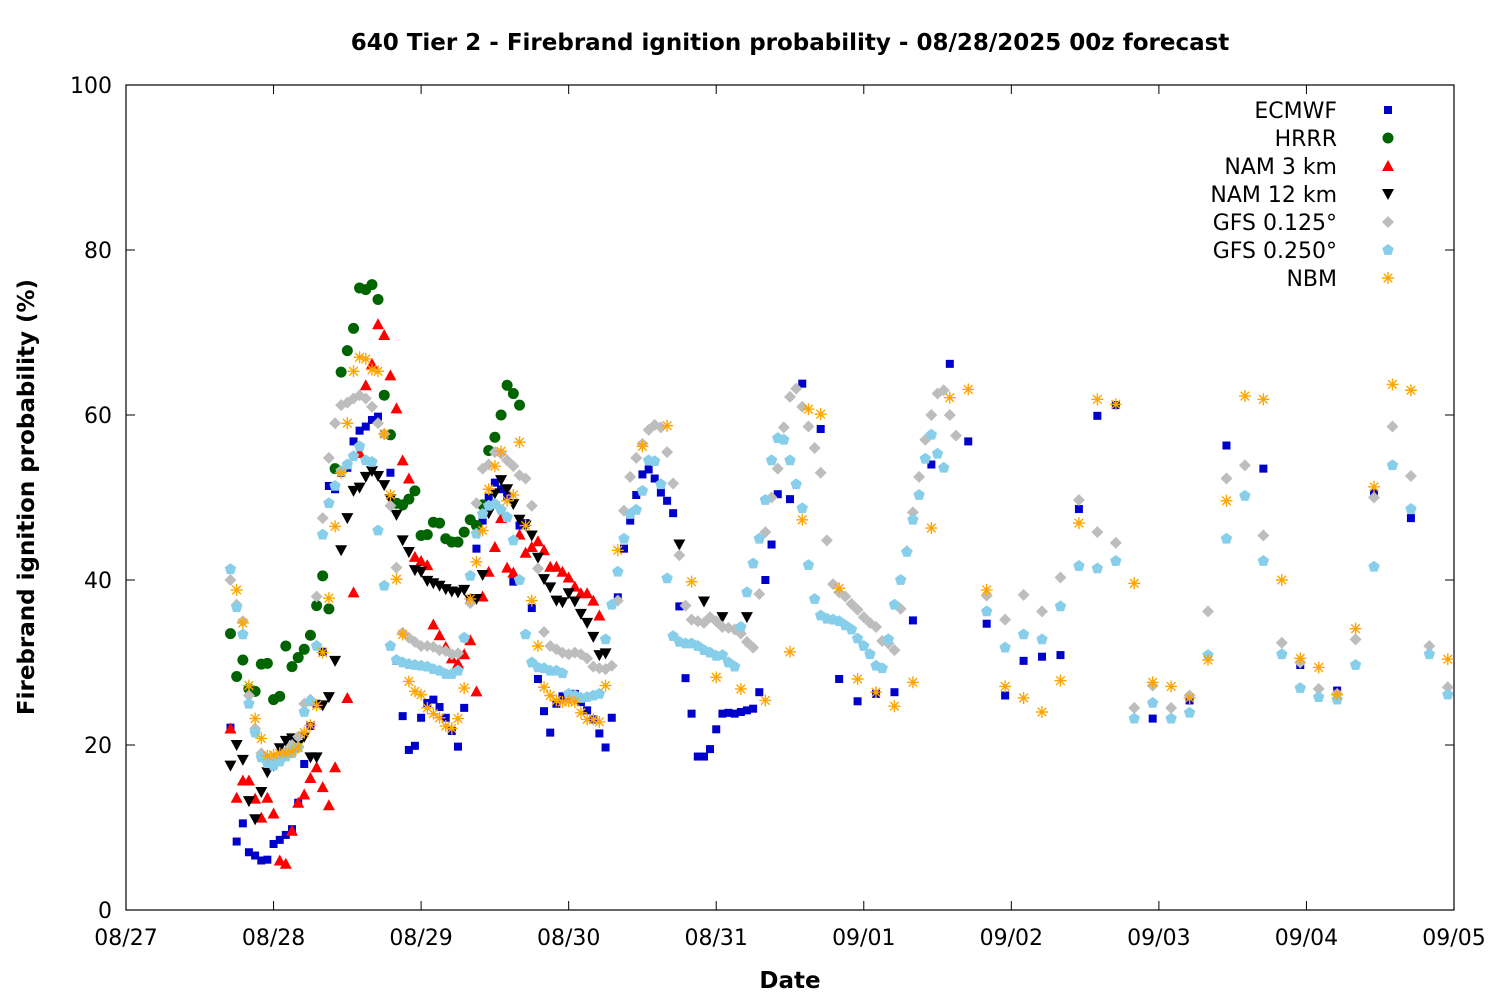  Describe the element at coordinates (716, 938) in the screenshot. I see `x-tick-label: 08/31` at that location.